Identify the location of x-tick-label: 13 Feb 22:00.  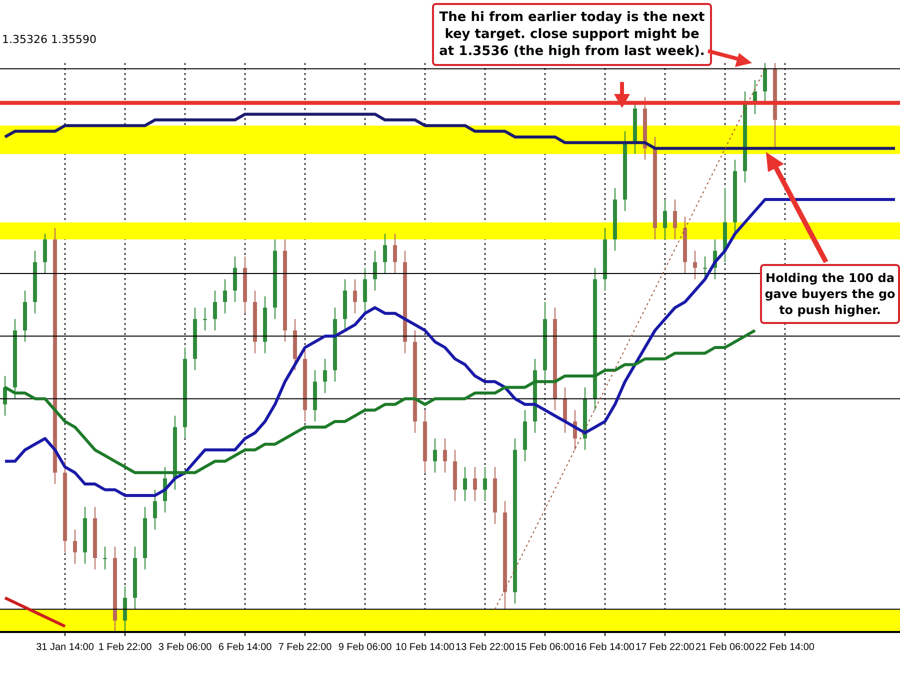
(485, 647).